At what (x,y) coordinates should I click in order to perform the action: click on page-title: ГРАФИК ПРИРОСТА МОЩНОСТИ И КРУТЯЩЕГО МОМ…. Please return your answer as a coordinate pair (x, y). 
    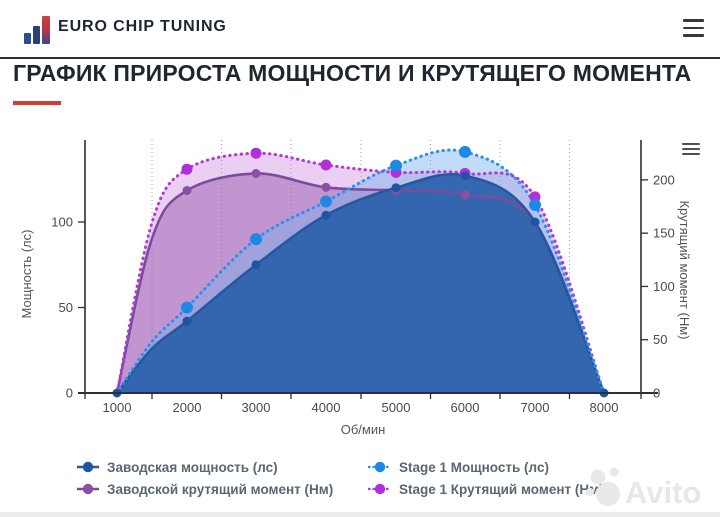
    Looking at the image, I should click on (352, 73).